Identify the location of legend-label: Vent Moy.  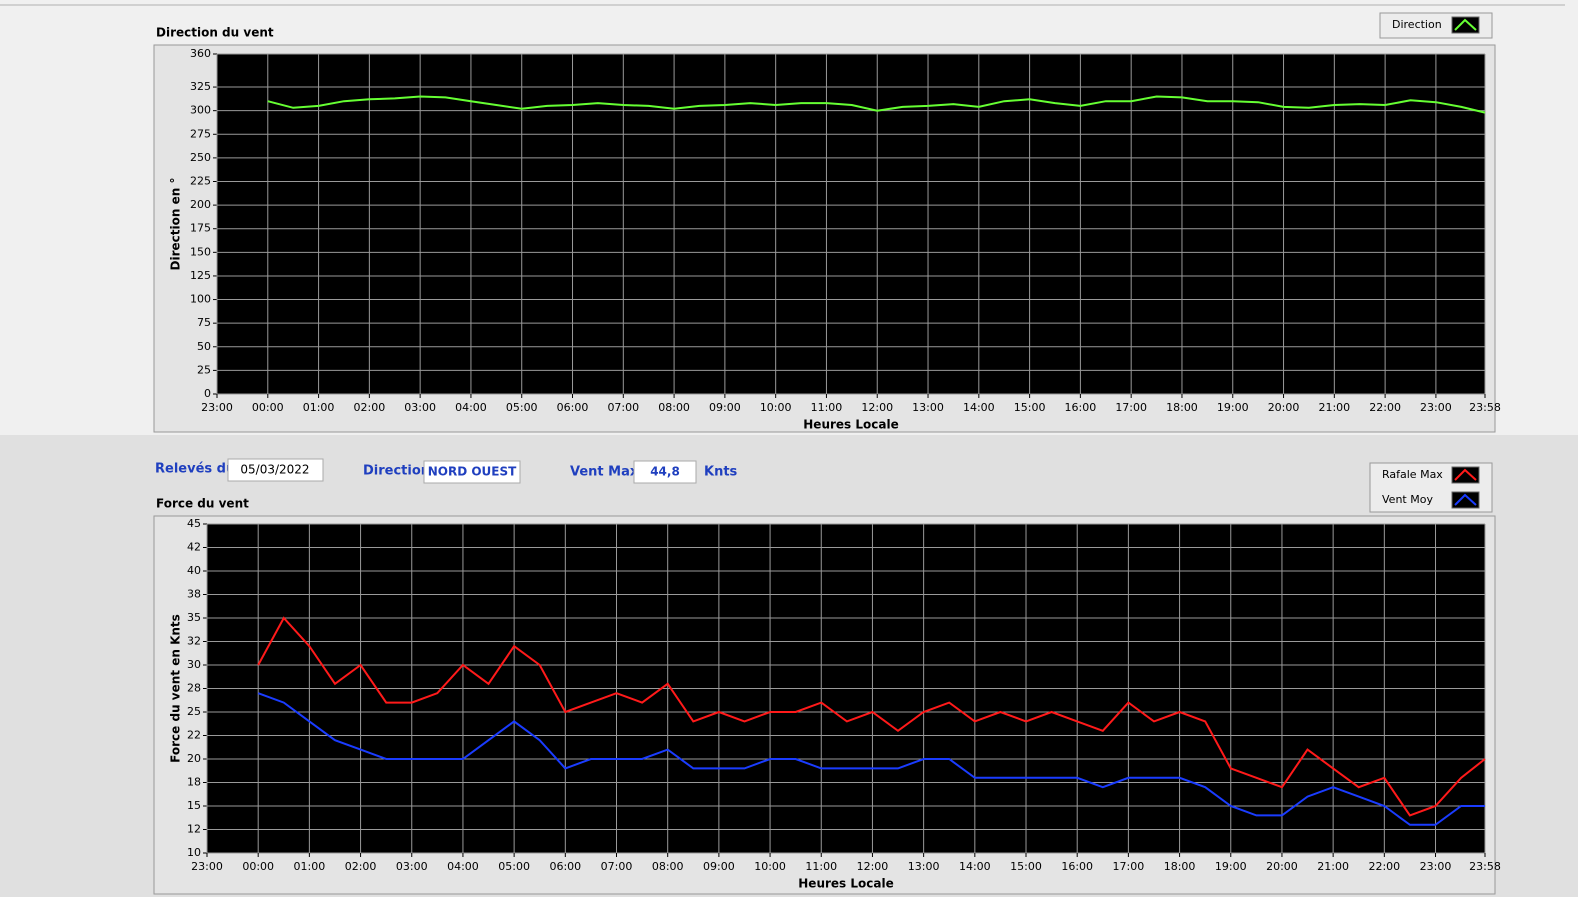
(1407, 499).